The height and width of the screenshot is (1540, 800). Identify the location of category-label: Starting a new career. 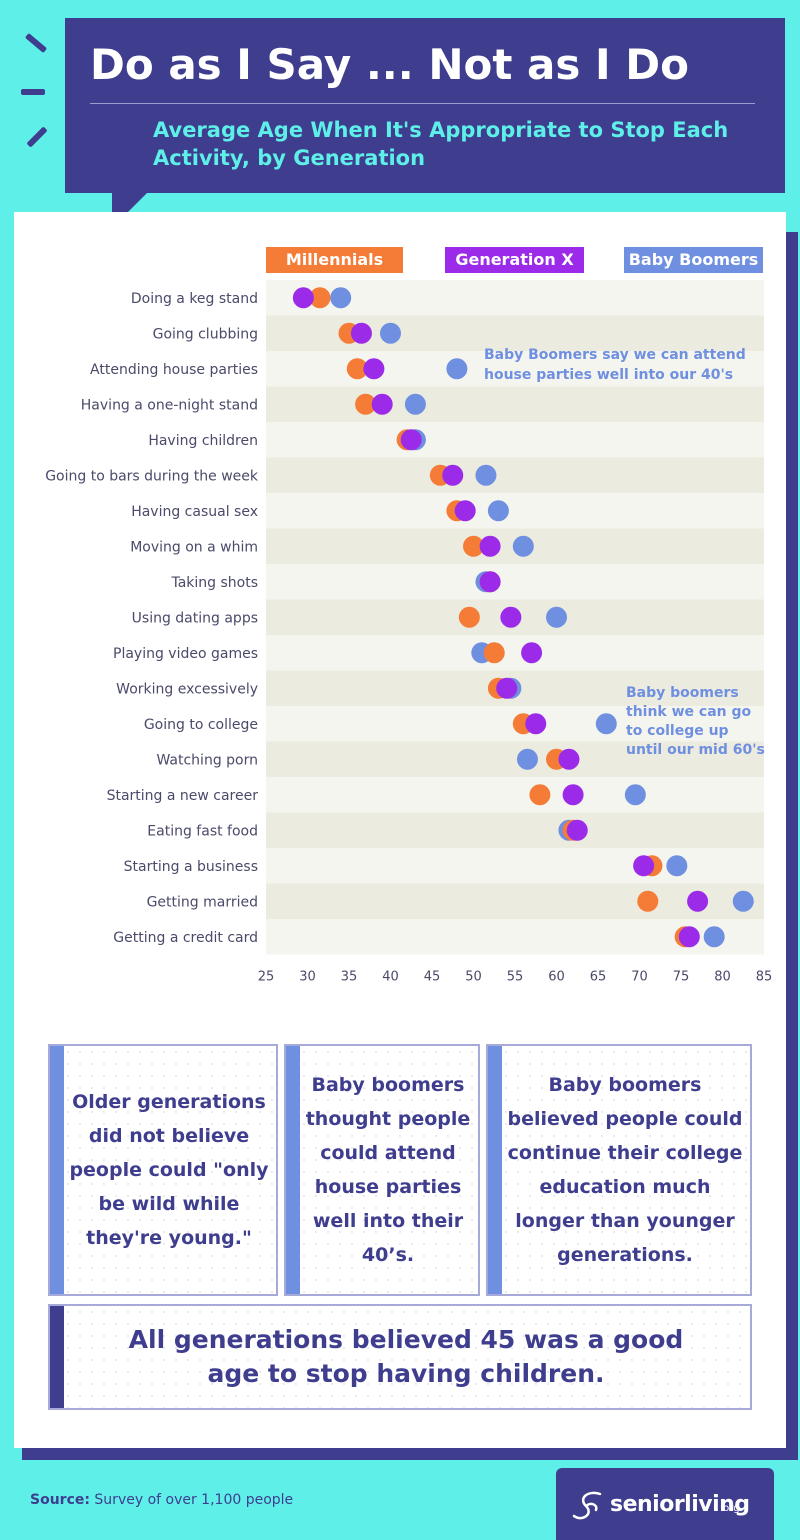
(183, 796).